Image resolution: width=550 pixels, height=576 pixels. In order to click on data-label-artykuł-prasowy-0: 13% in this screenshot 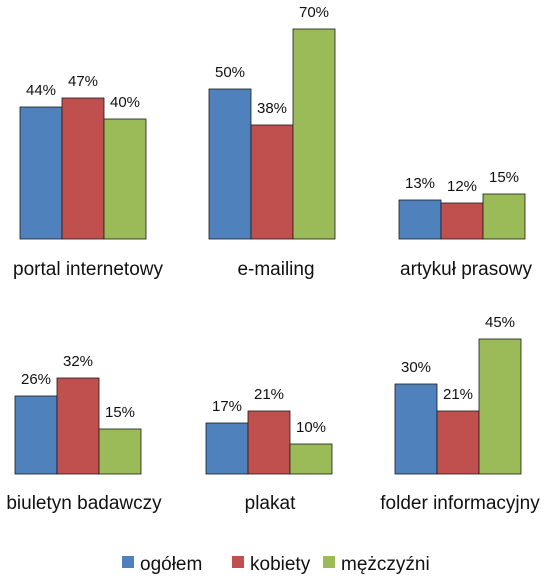, I will do `click(420, 183)`.